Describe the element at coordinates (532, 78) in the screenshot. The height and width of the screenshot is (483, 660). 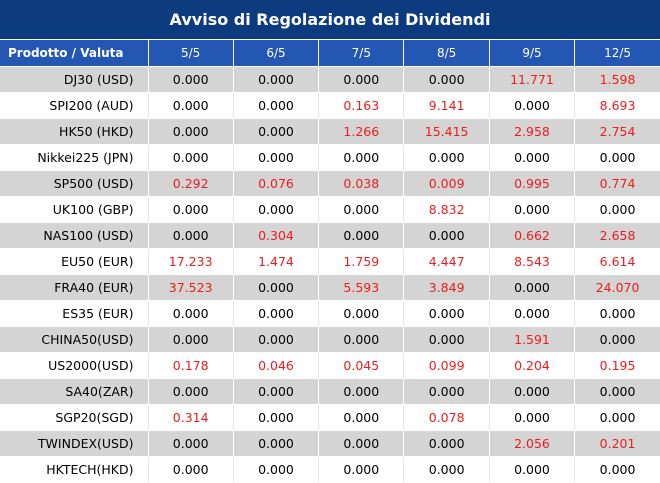
I see `dividend-value-cell: 11.771` at that location.